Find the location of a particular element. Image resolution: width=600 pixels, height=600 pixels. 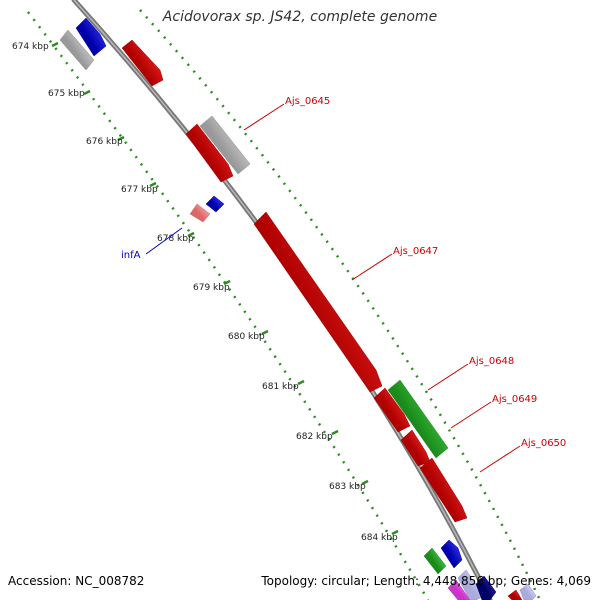

tick-label: 682 kbp is located at coordinates (314, 437).